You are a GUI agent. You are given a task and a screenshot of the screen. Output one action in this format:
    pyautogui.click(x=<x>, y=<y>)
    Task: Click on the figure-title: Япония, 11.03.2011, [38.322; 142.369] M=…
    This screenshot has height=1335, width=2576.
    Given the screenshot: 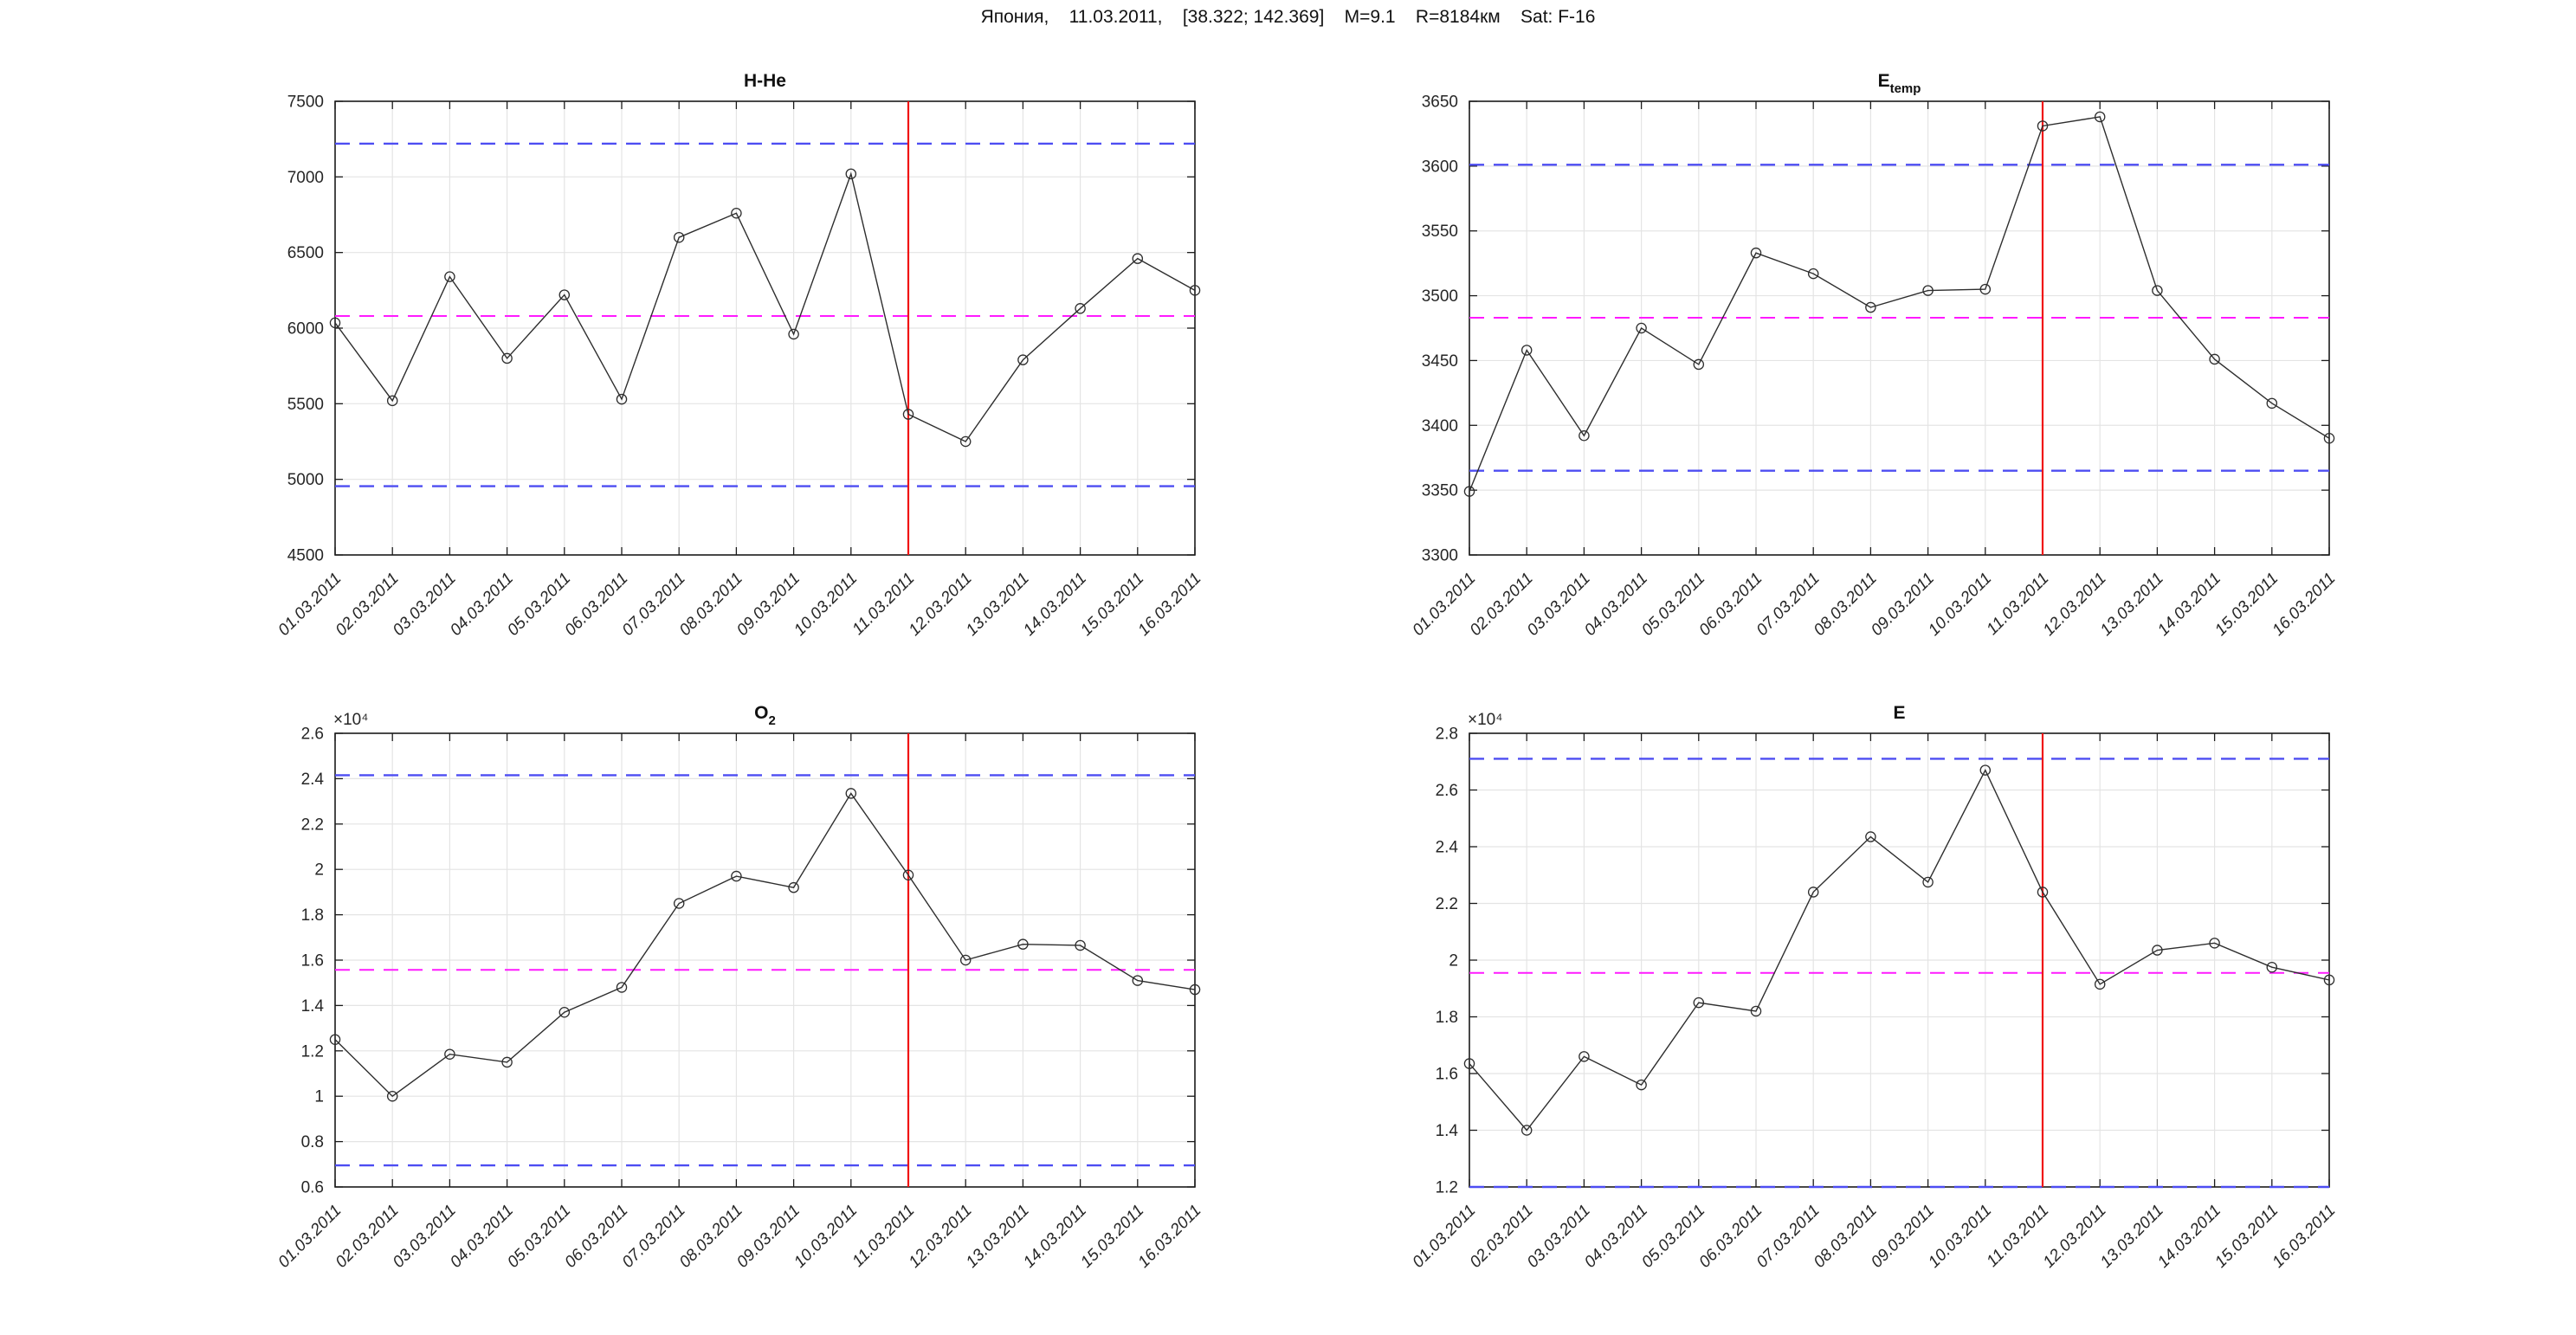 What is the action you would take?
    pyautogui.click(x=1288, y=17)
    